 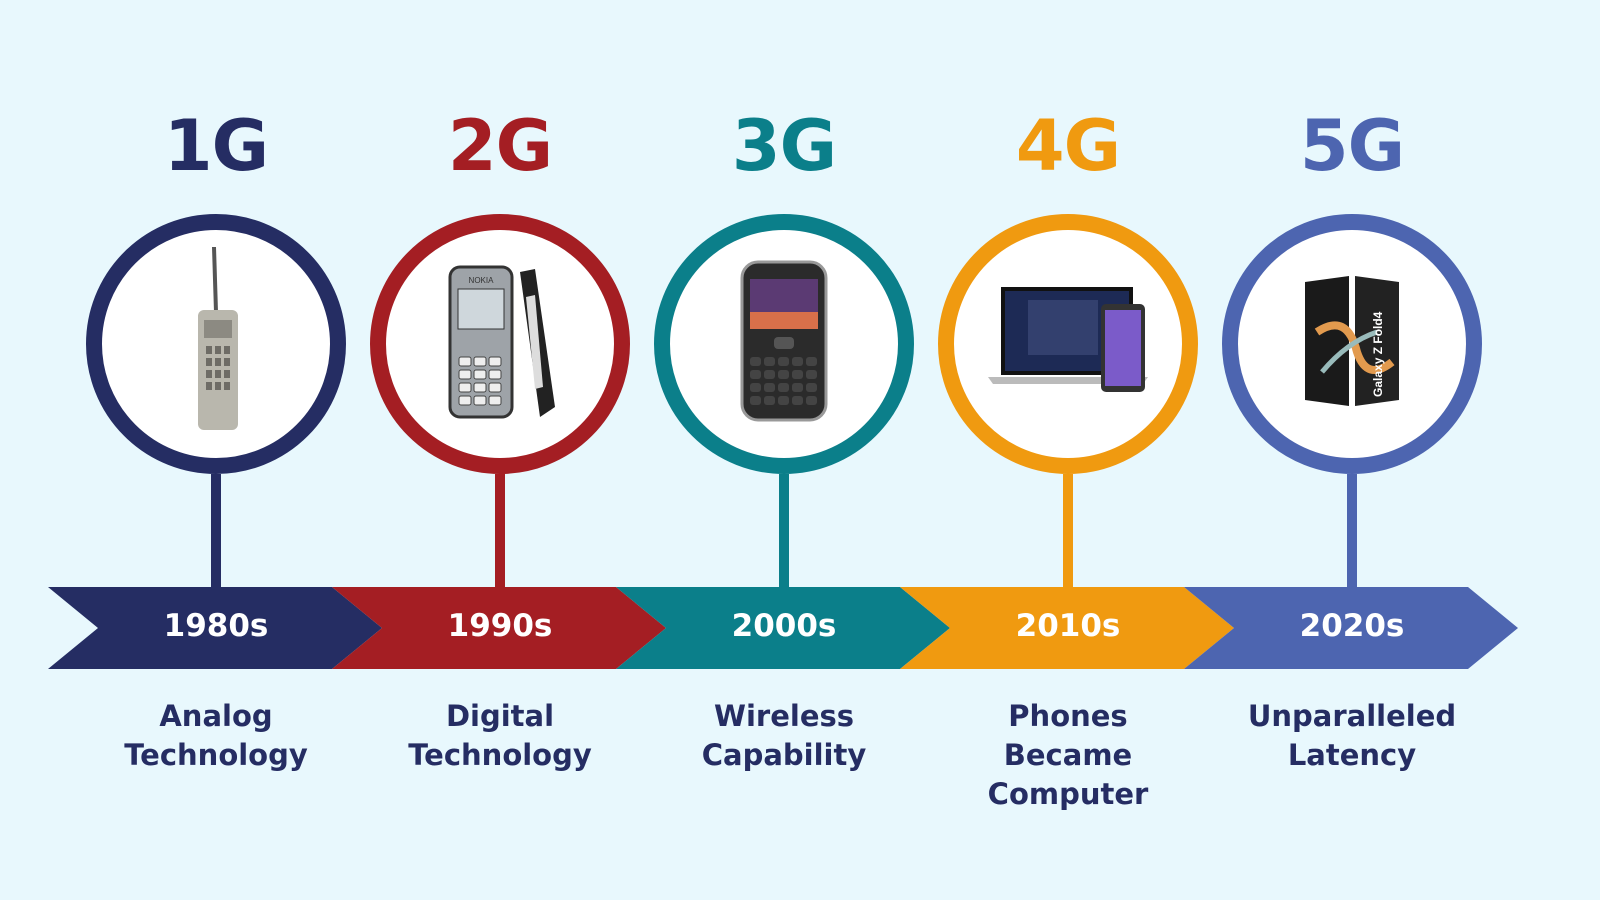 I want to click on caption-line: Capability, so click(x=784, y=755).